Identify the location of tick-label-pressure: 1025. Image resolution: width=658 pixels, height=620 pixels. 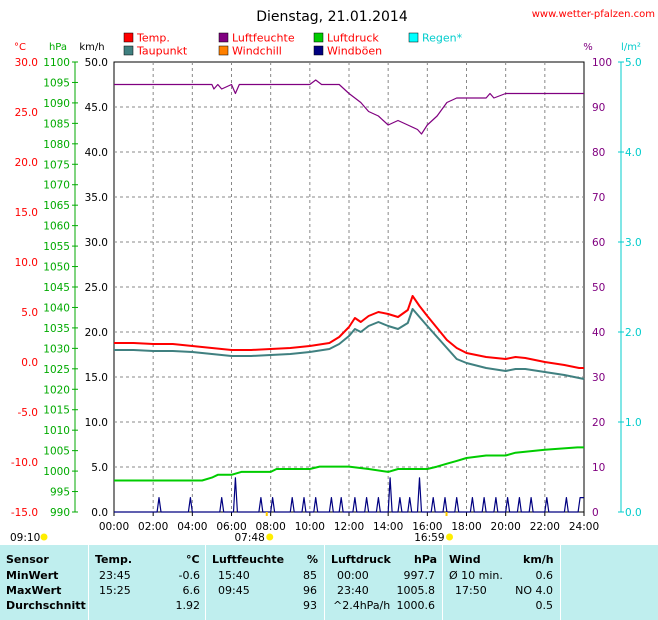
(56, 370).